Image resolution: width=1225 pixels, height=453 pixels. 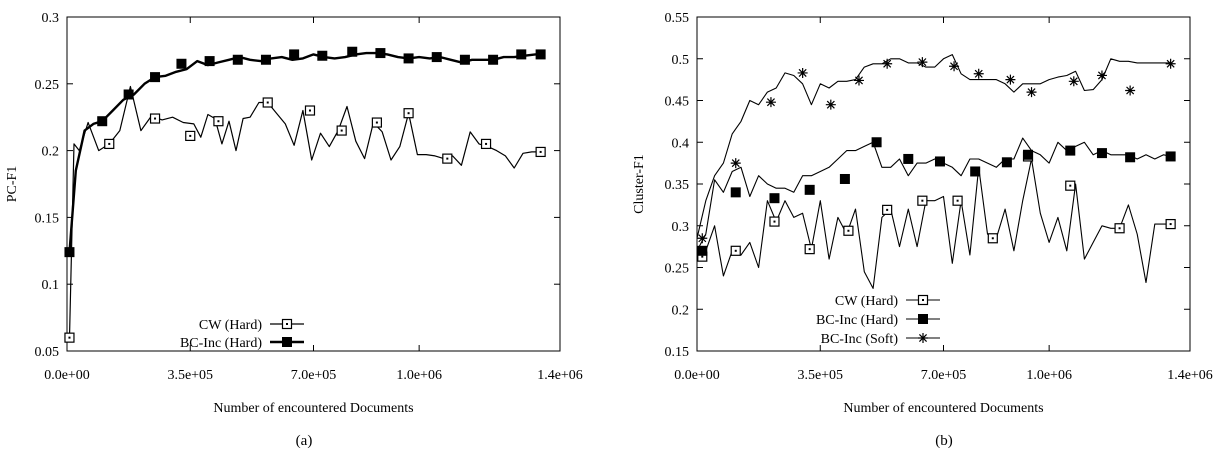 I want to click on y-tick-label: 0.2, so click(x=51, y=152).